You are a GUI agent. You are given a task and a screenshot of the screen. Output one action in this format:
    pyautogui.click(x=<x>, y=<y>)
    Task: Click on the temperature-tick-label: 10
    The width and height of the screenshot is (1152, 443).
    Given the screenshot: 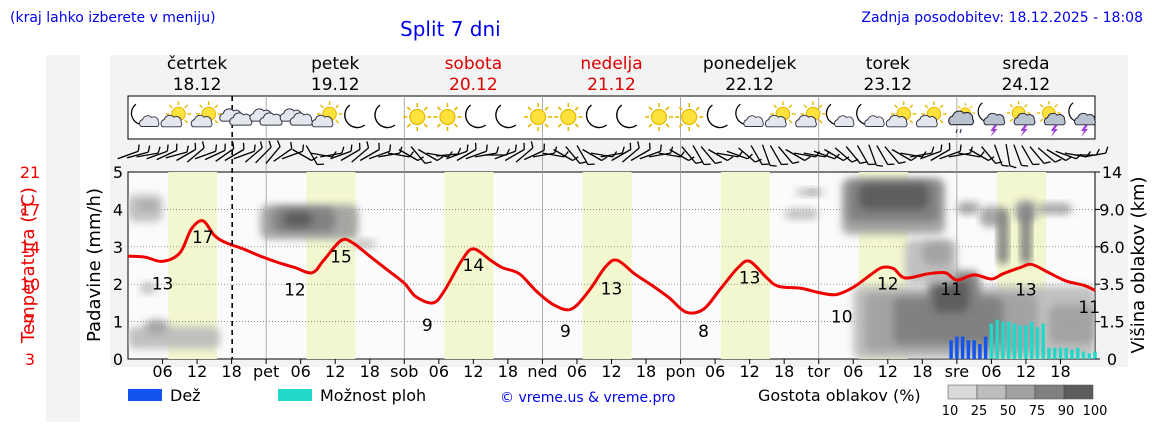 What is the action you would take?
    pyautogui.click(x=30, y=284)
    